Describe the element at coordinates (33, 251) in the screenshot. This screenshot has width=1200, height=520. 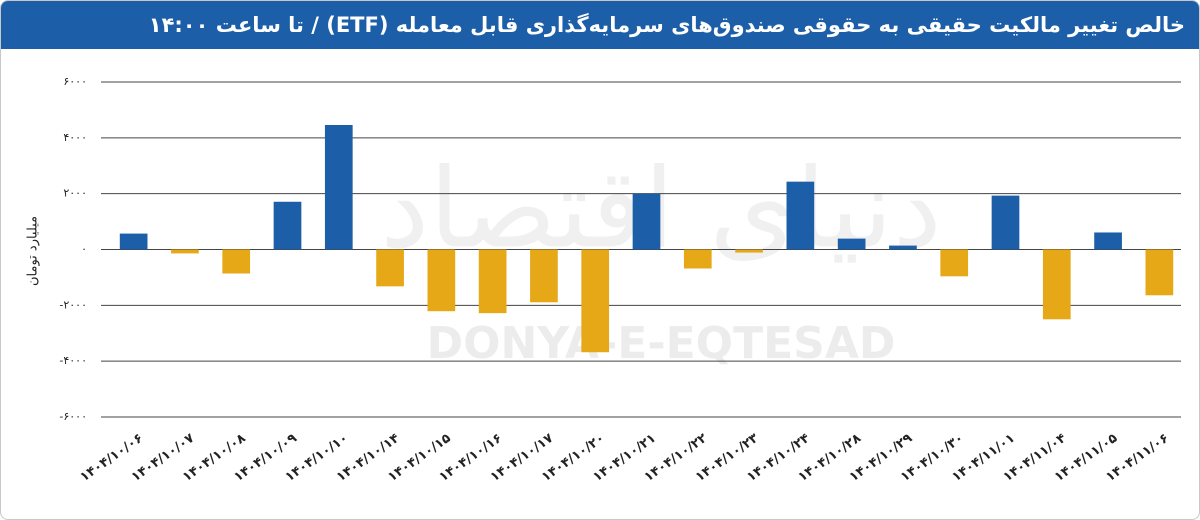
I see `y-axis-label: میلیارد تومان` at that location.